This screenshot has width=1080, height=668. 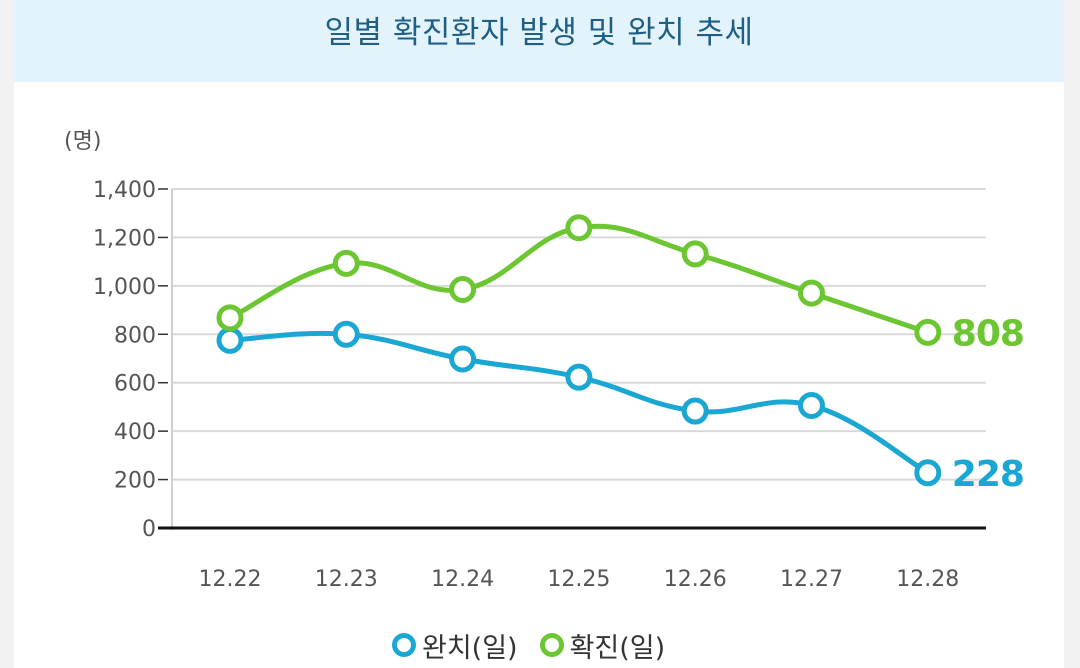 What do you see at coordinates (928, 473) in the screenshot?
I see `data-point-0-12.28` at bounding box center [928, 473].